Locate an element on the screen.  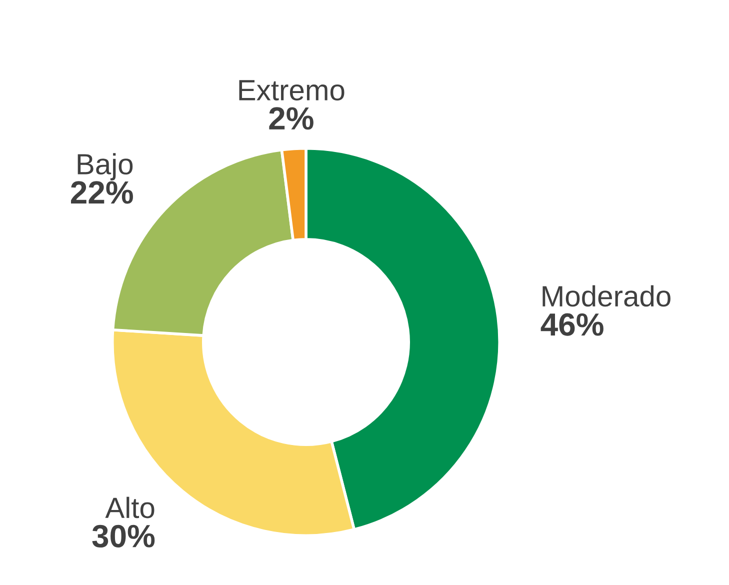
slice-label: Bajo is located at coordinates (105, 166).